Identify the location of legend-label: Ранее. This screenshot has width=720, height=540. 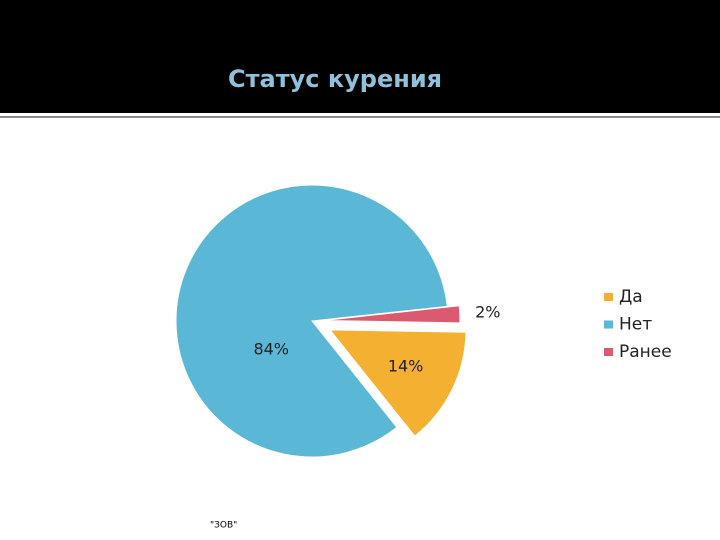
(645, 352).